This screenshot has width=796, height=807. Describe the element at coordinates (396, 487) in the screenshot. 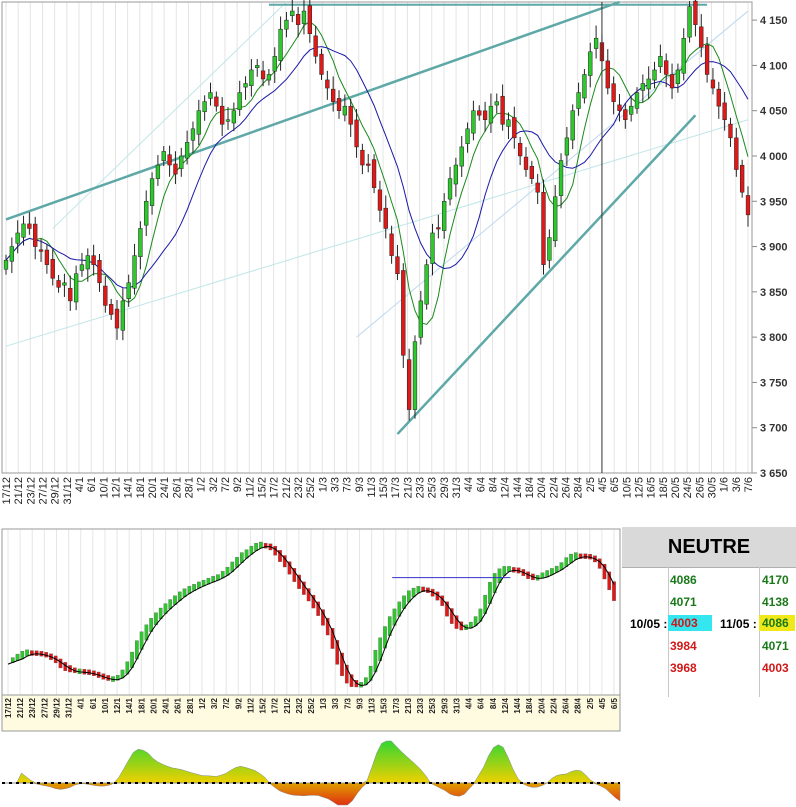

I see `x-tick-label: 17/3` at that location.